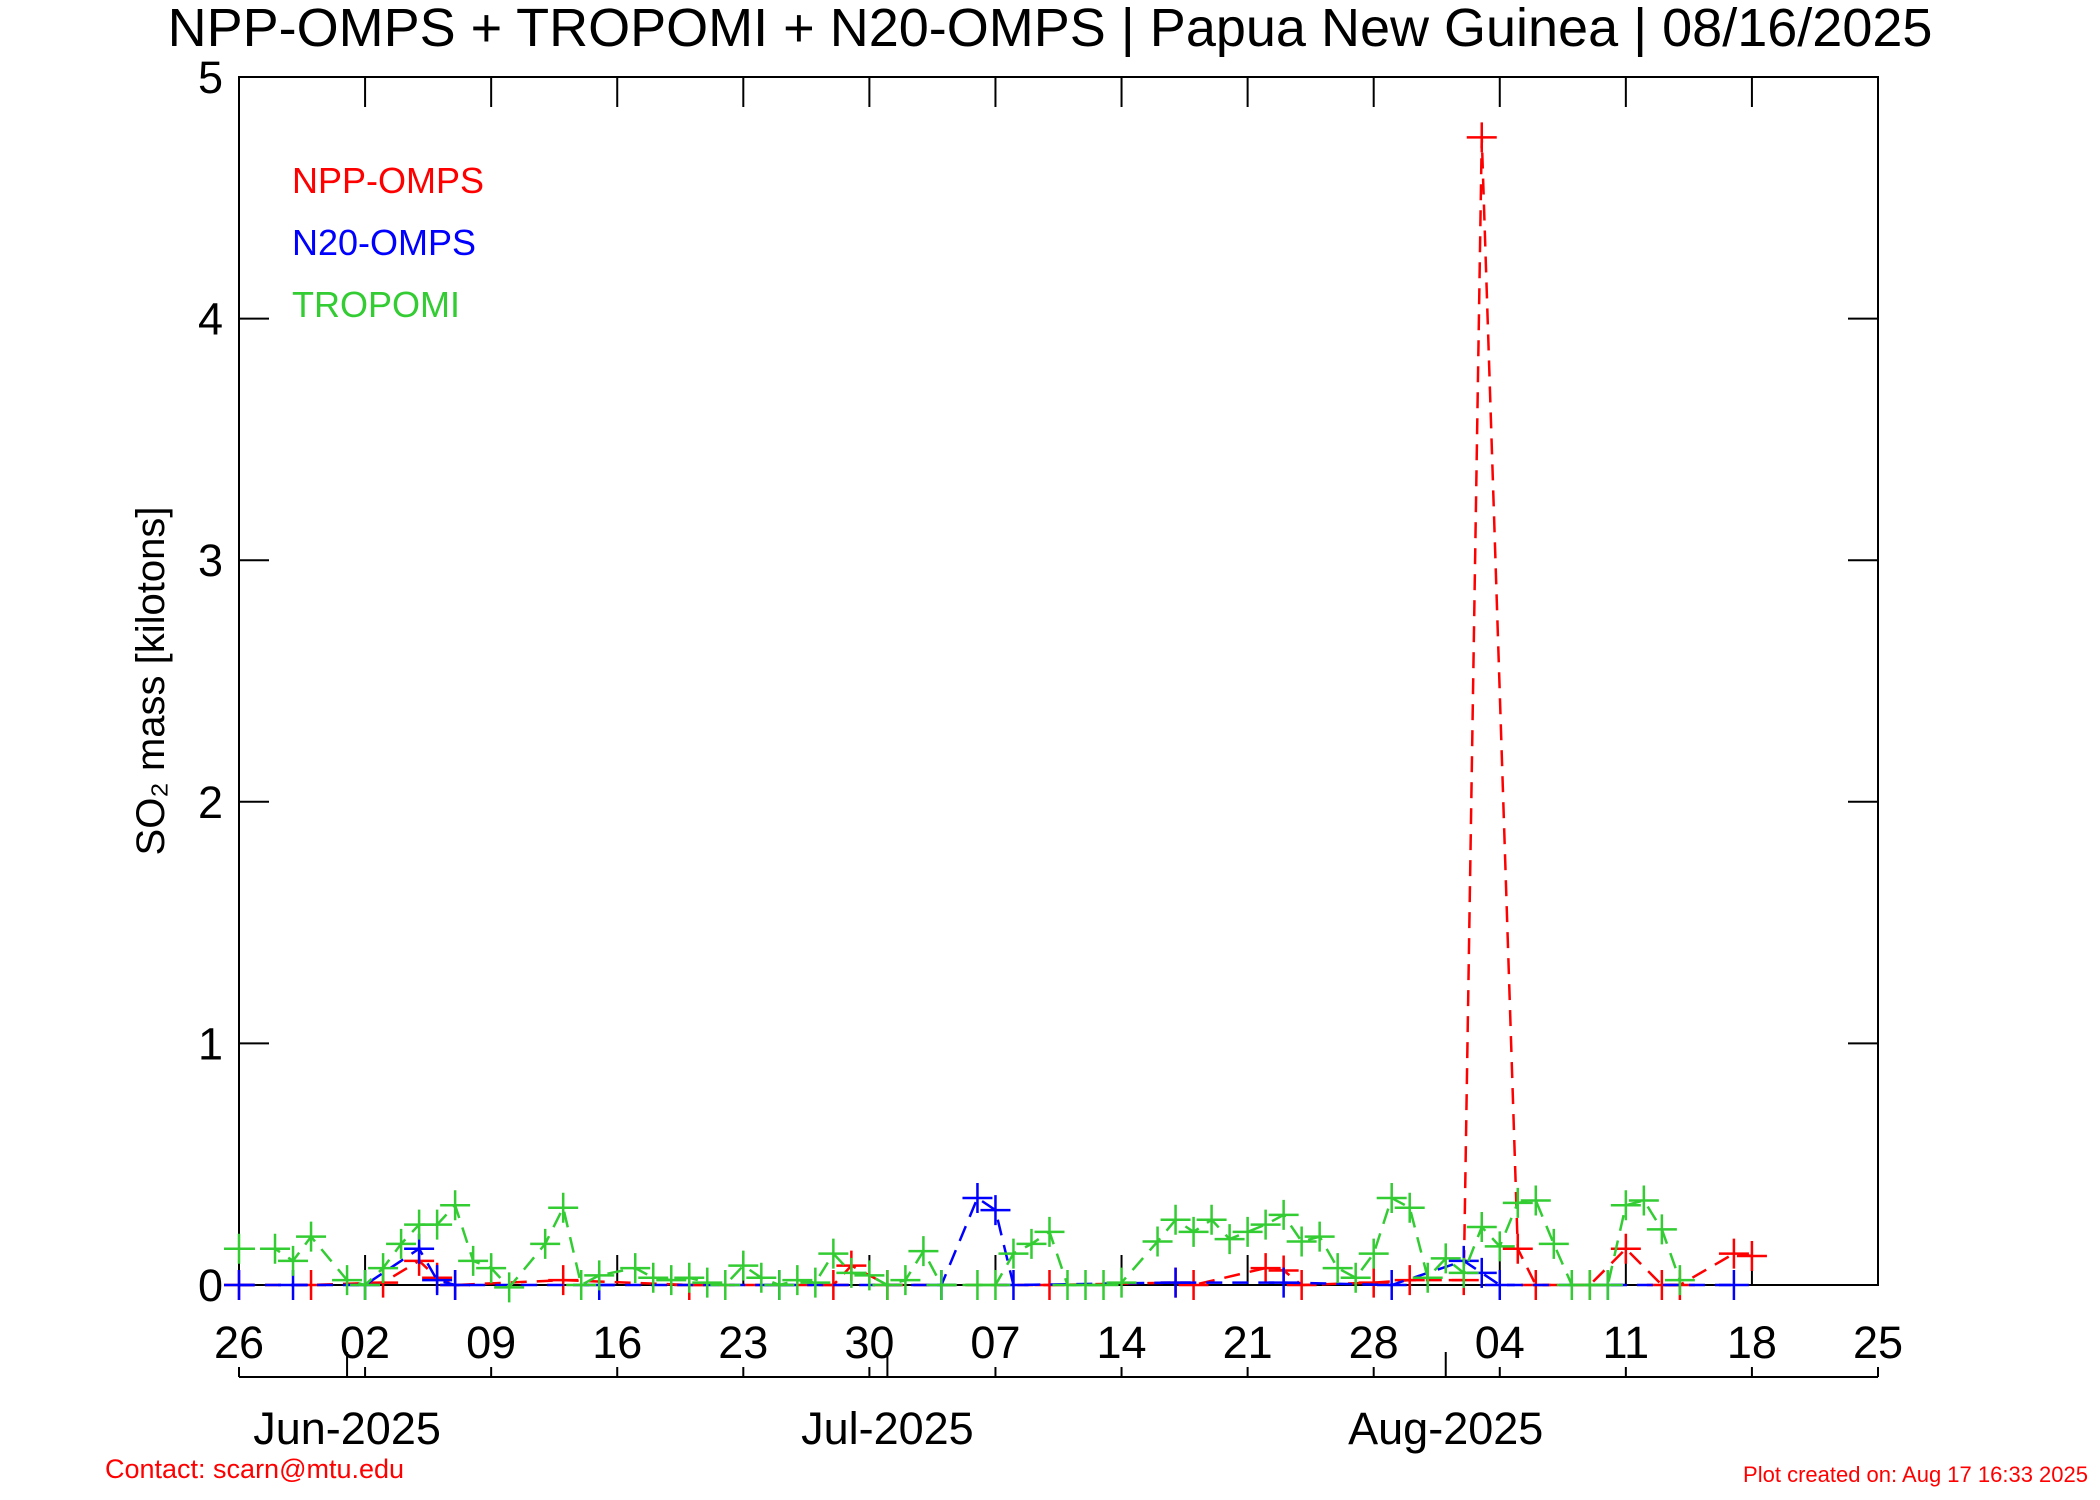 The width and height of the screenshot is (2100, 1500). What do you see at coordinates (743, 1342) in the screenshot?
I see `x-tick-label: 23` at bounding box center [743, 1342].